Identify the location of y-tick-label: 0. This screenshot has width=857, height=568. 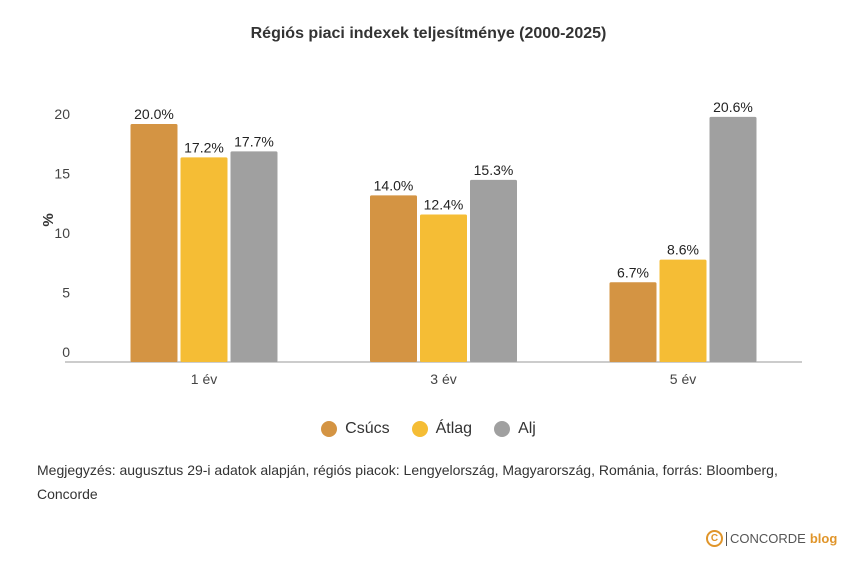
(66, 352).